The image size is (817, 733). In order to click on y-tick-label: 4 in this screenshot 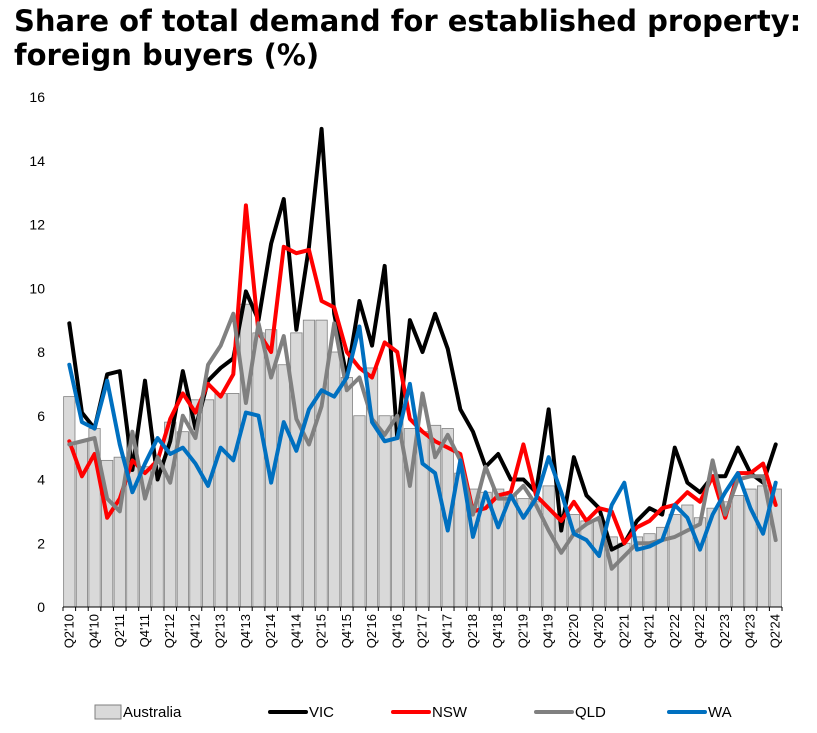, I will do `click(41, 480)`.